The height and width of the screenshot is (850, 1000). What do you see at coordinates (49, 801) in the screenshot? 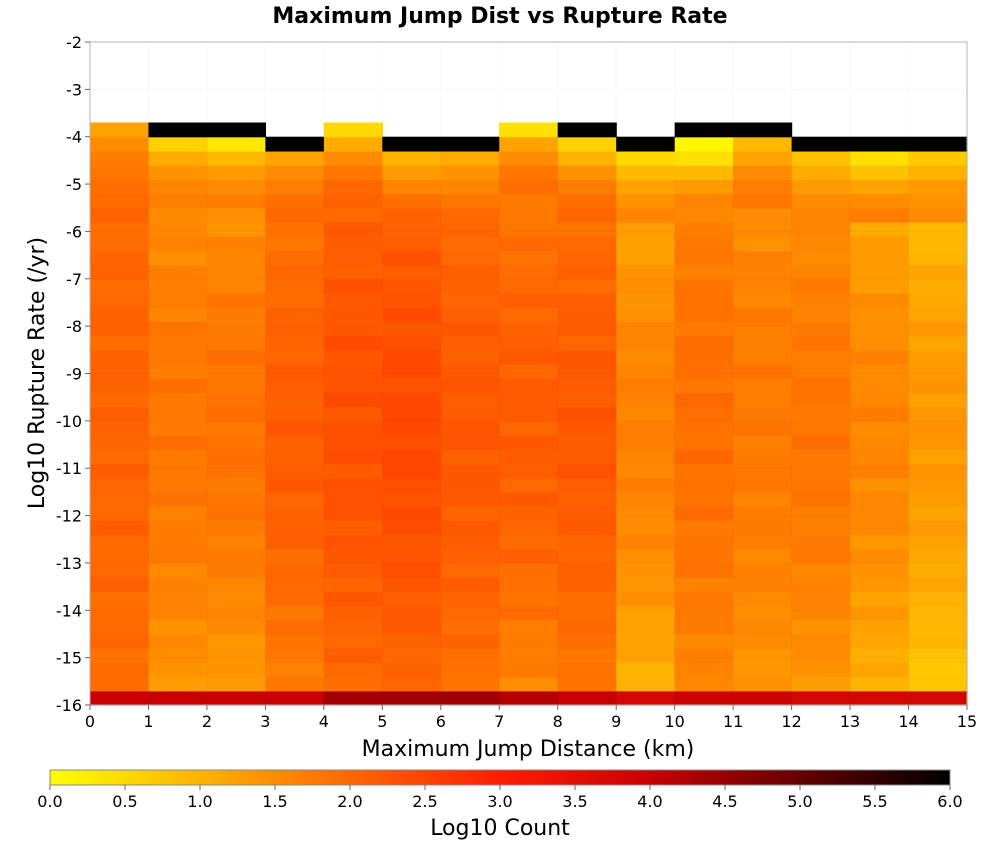
I see `colorbar-tick-label: 0.0` at bounding box center [49, 801].